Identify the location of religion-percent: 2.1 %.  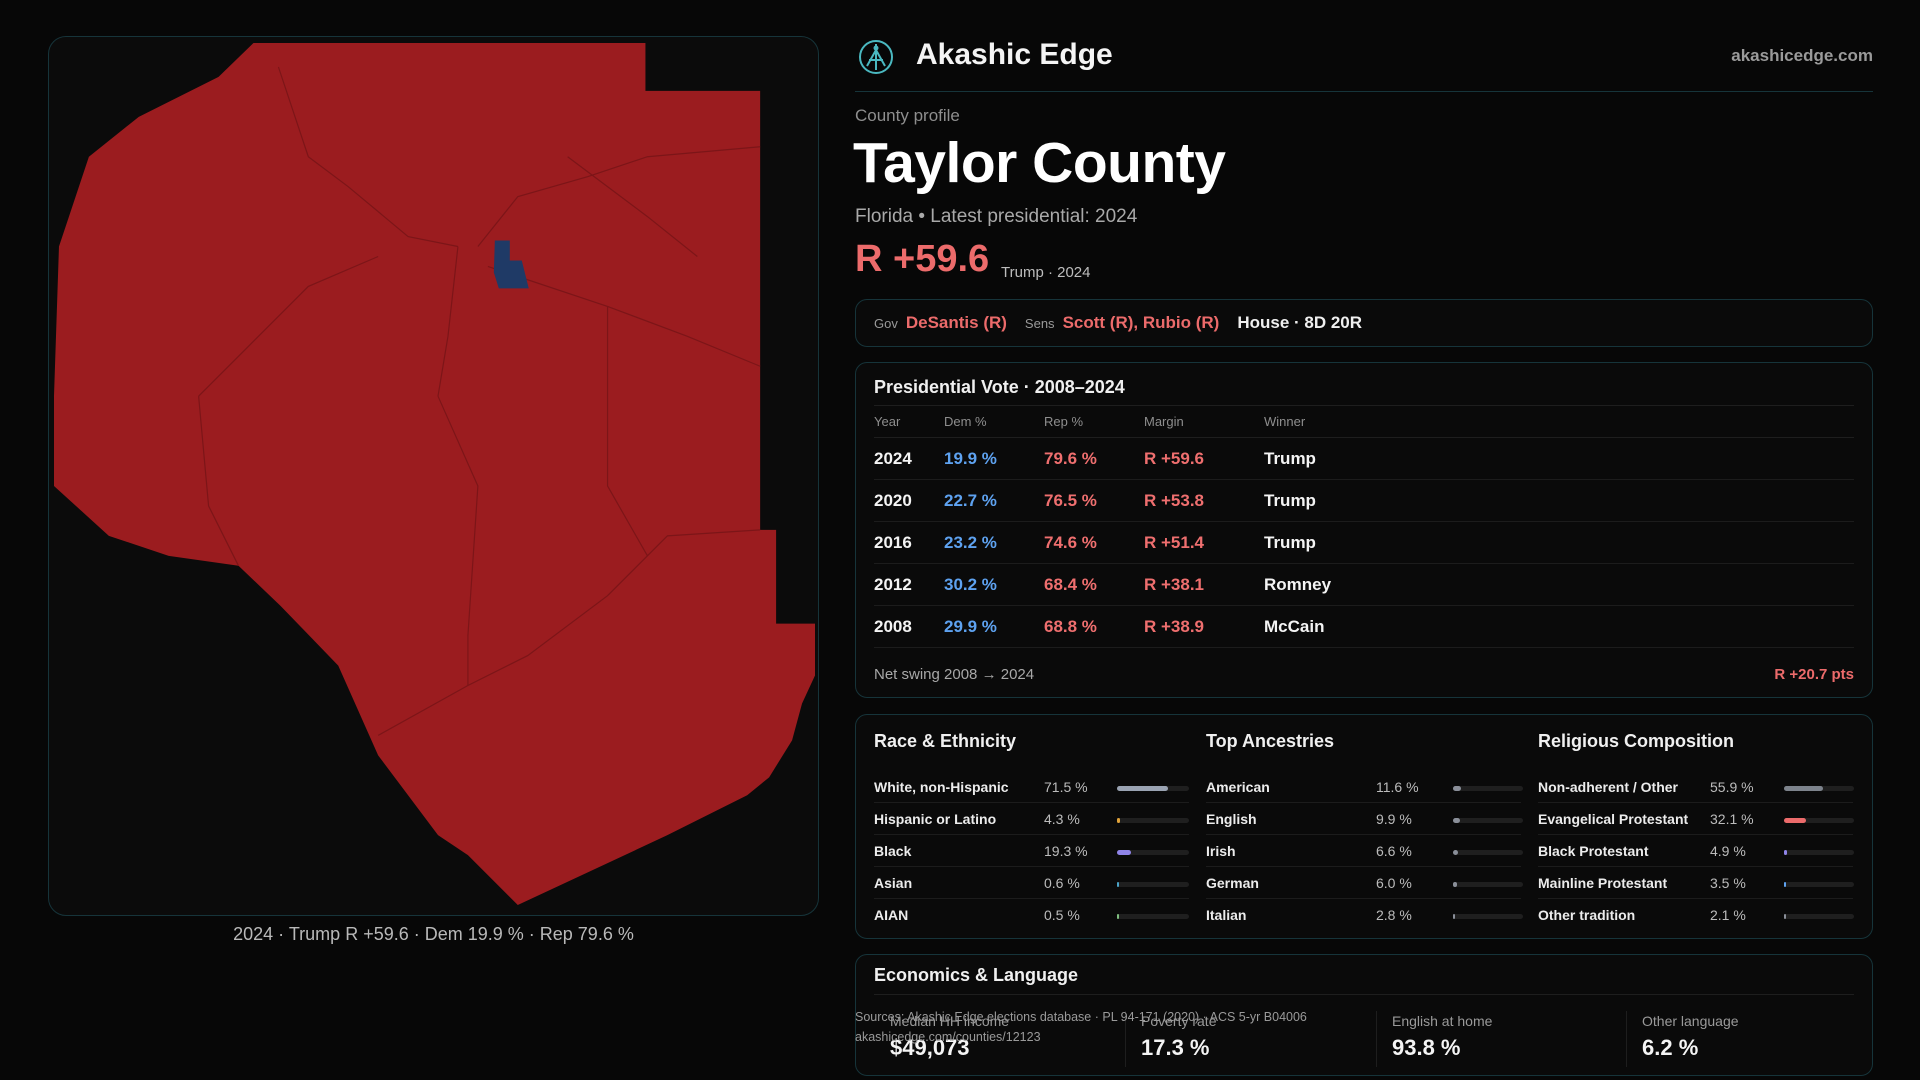
(1728, 915).